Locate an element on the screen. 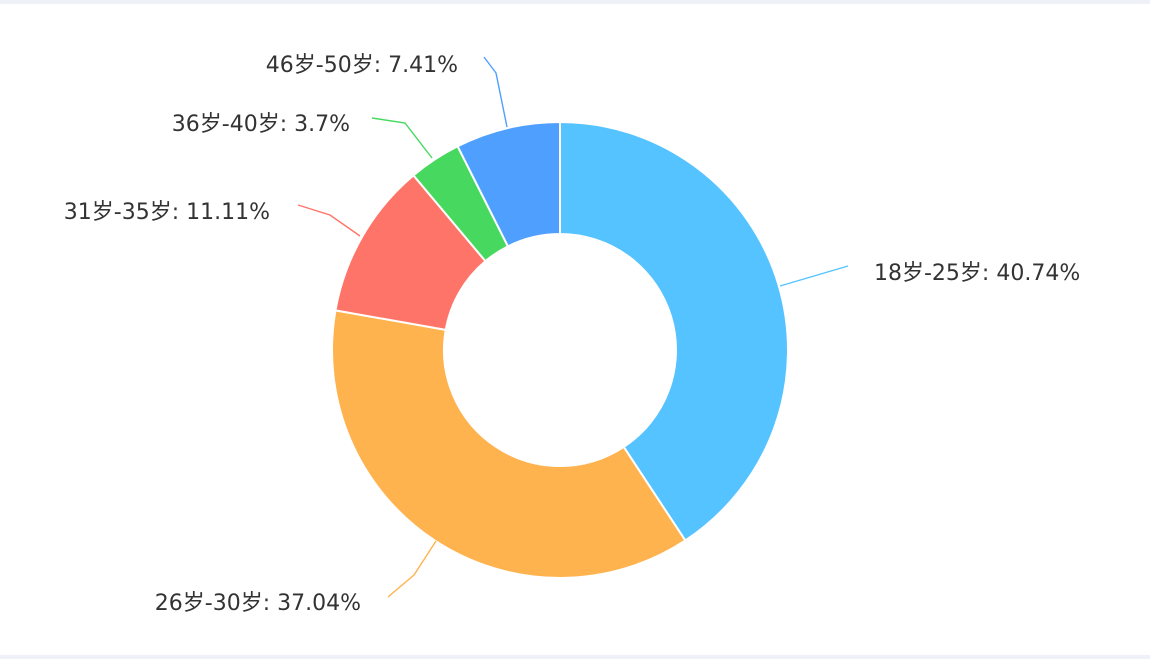  slice-label: 18岁-25岁: 40.74% is located at coordinates (977, 273).